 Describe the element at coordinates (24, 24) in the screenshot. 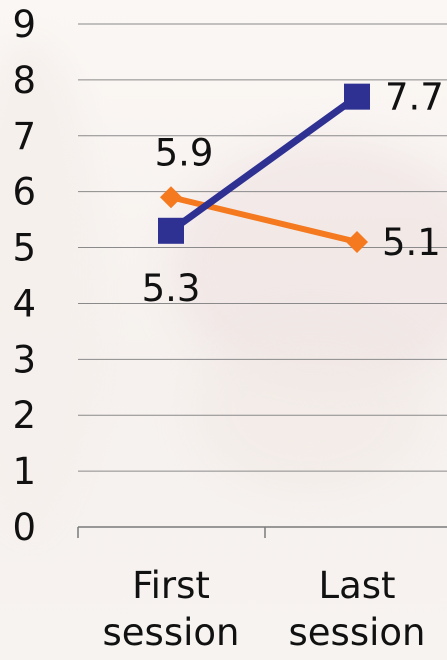

I see `y-tick-label: 9` at that location.